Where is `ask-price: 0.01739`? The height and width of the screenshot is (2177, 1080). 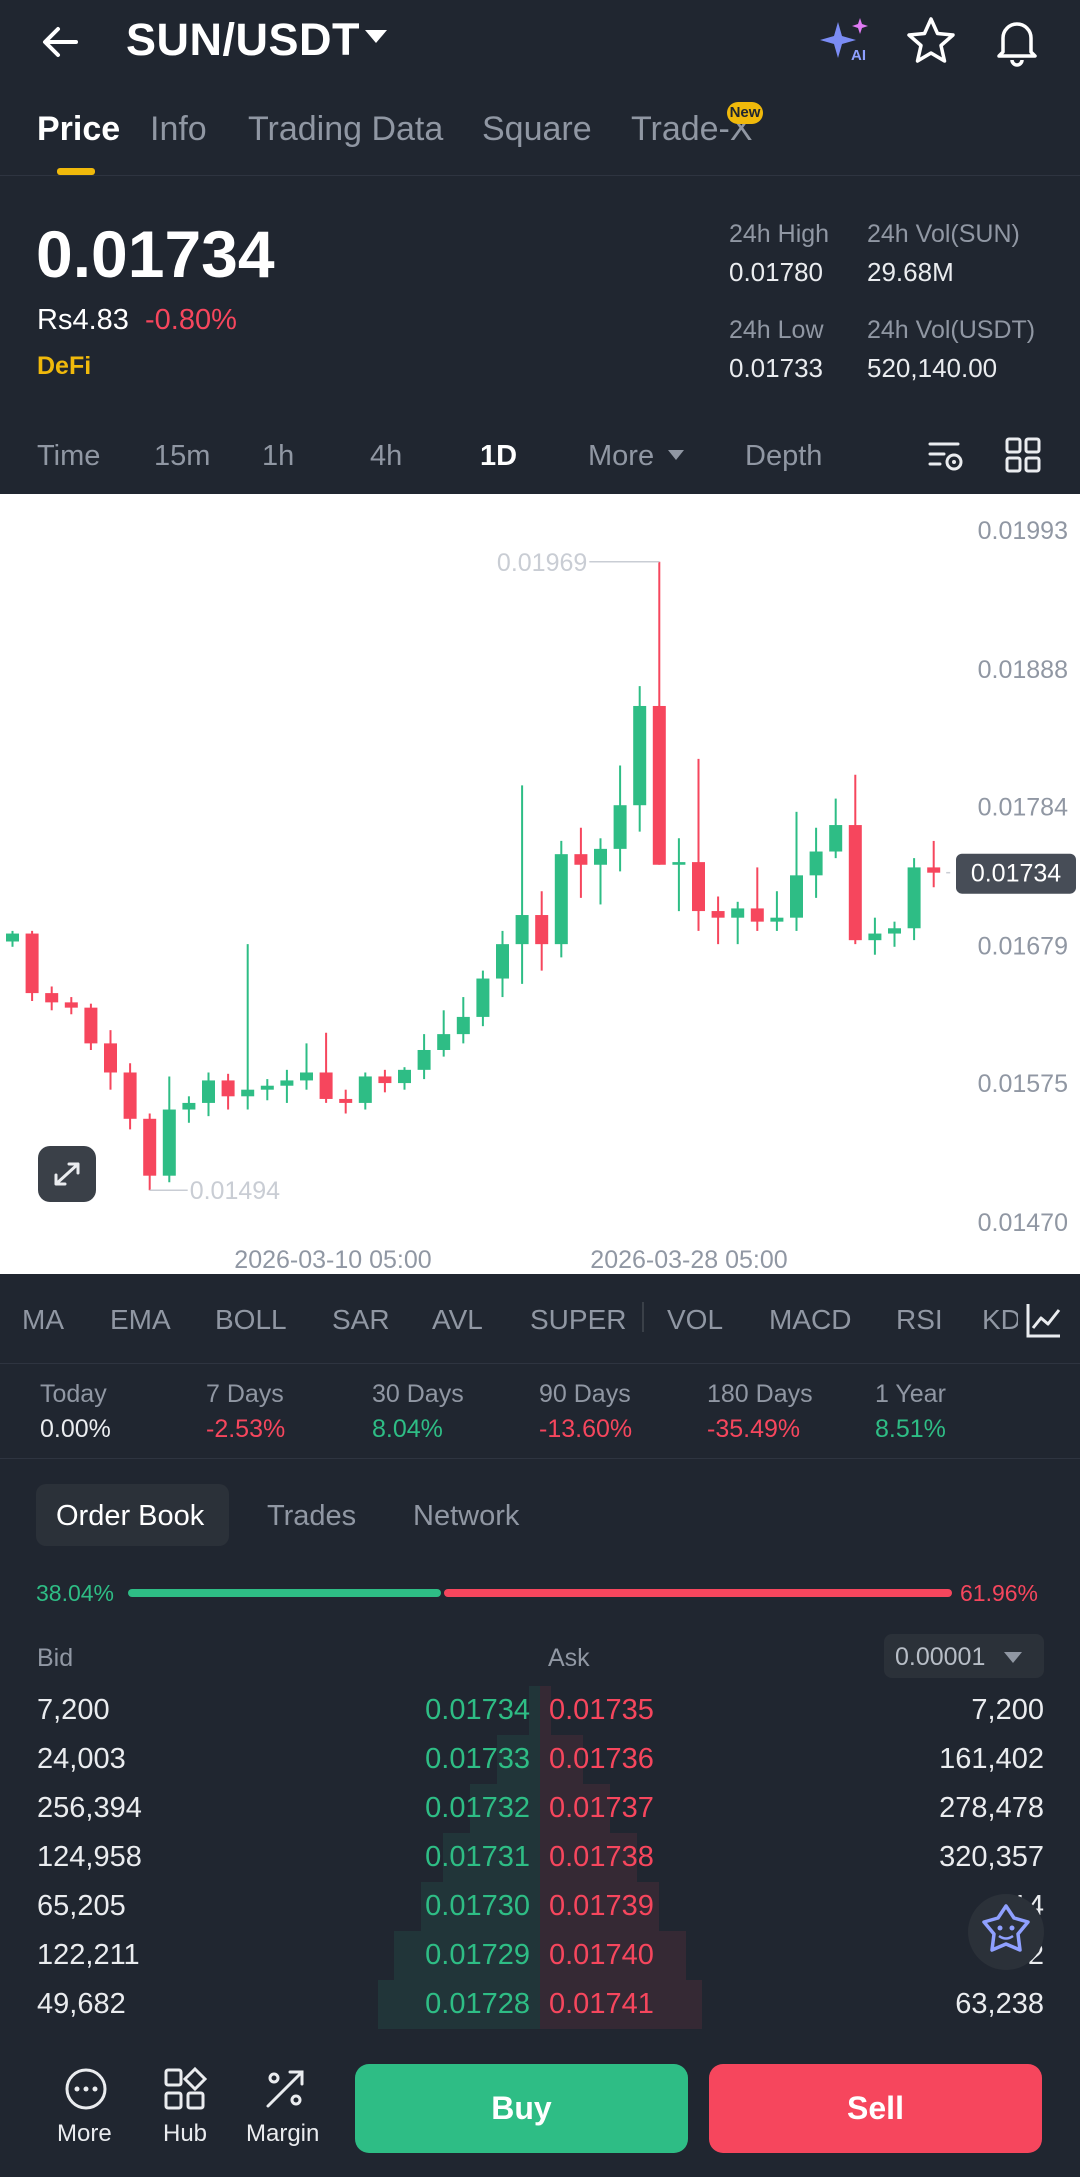 ask-price: 0.01739 is located at coordinates (601, 1906).